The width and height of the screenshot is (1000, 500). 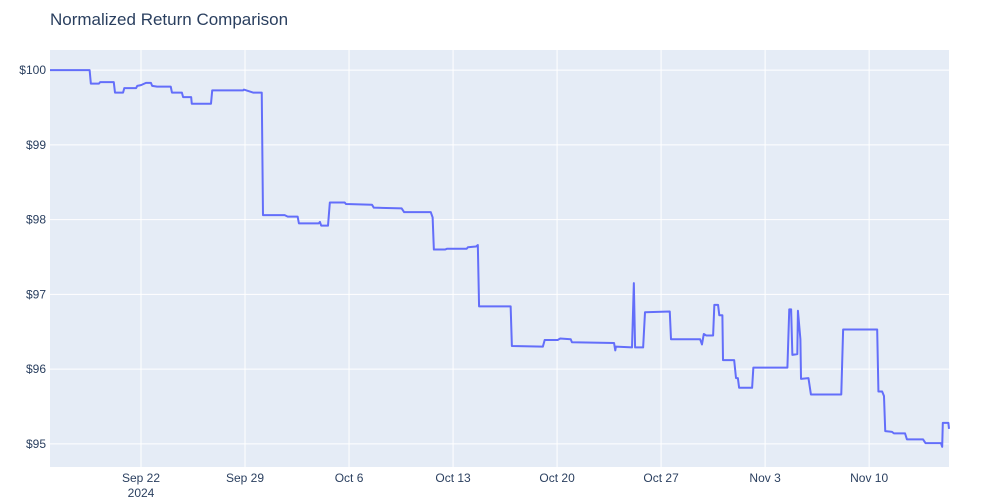 I want to click on y-tick-label: $99, so click(x=36, y=145).